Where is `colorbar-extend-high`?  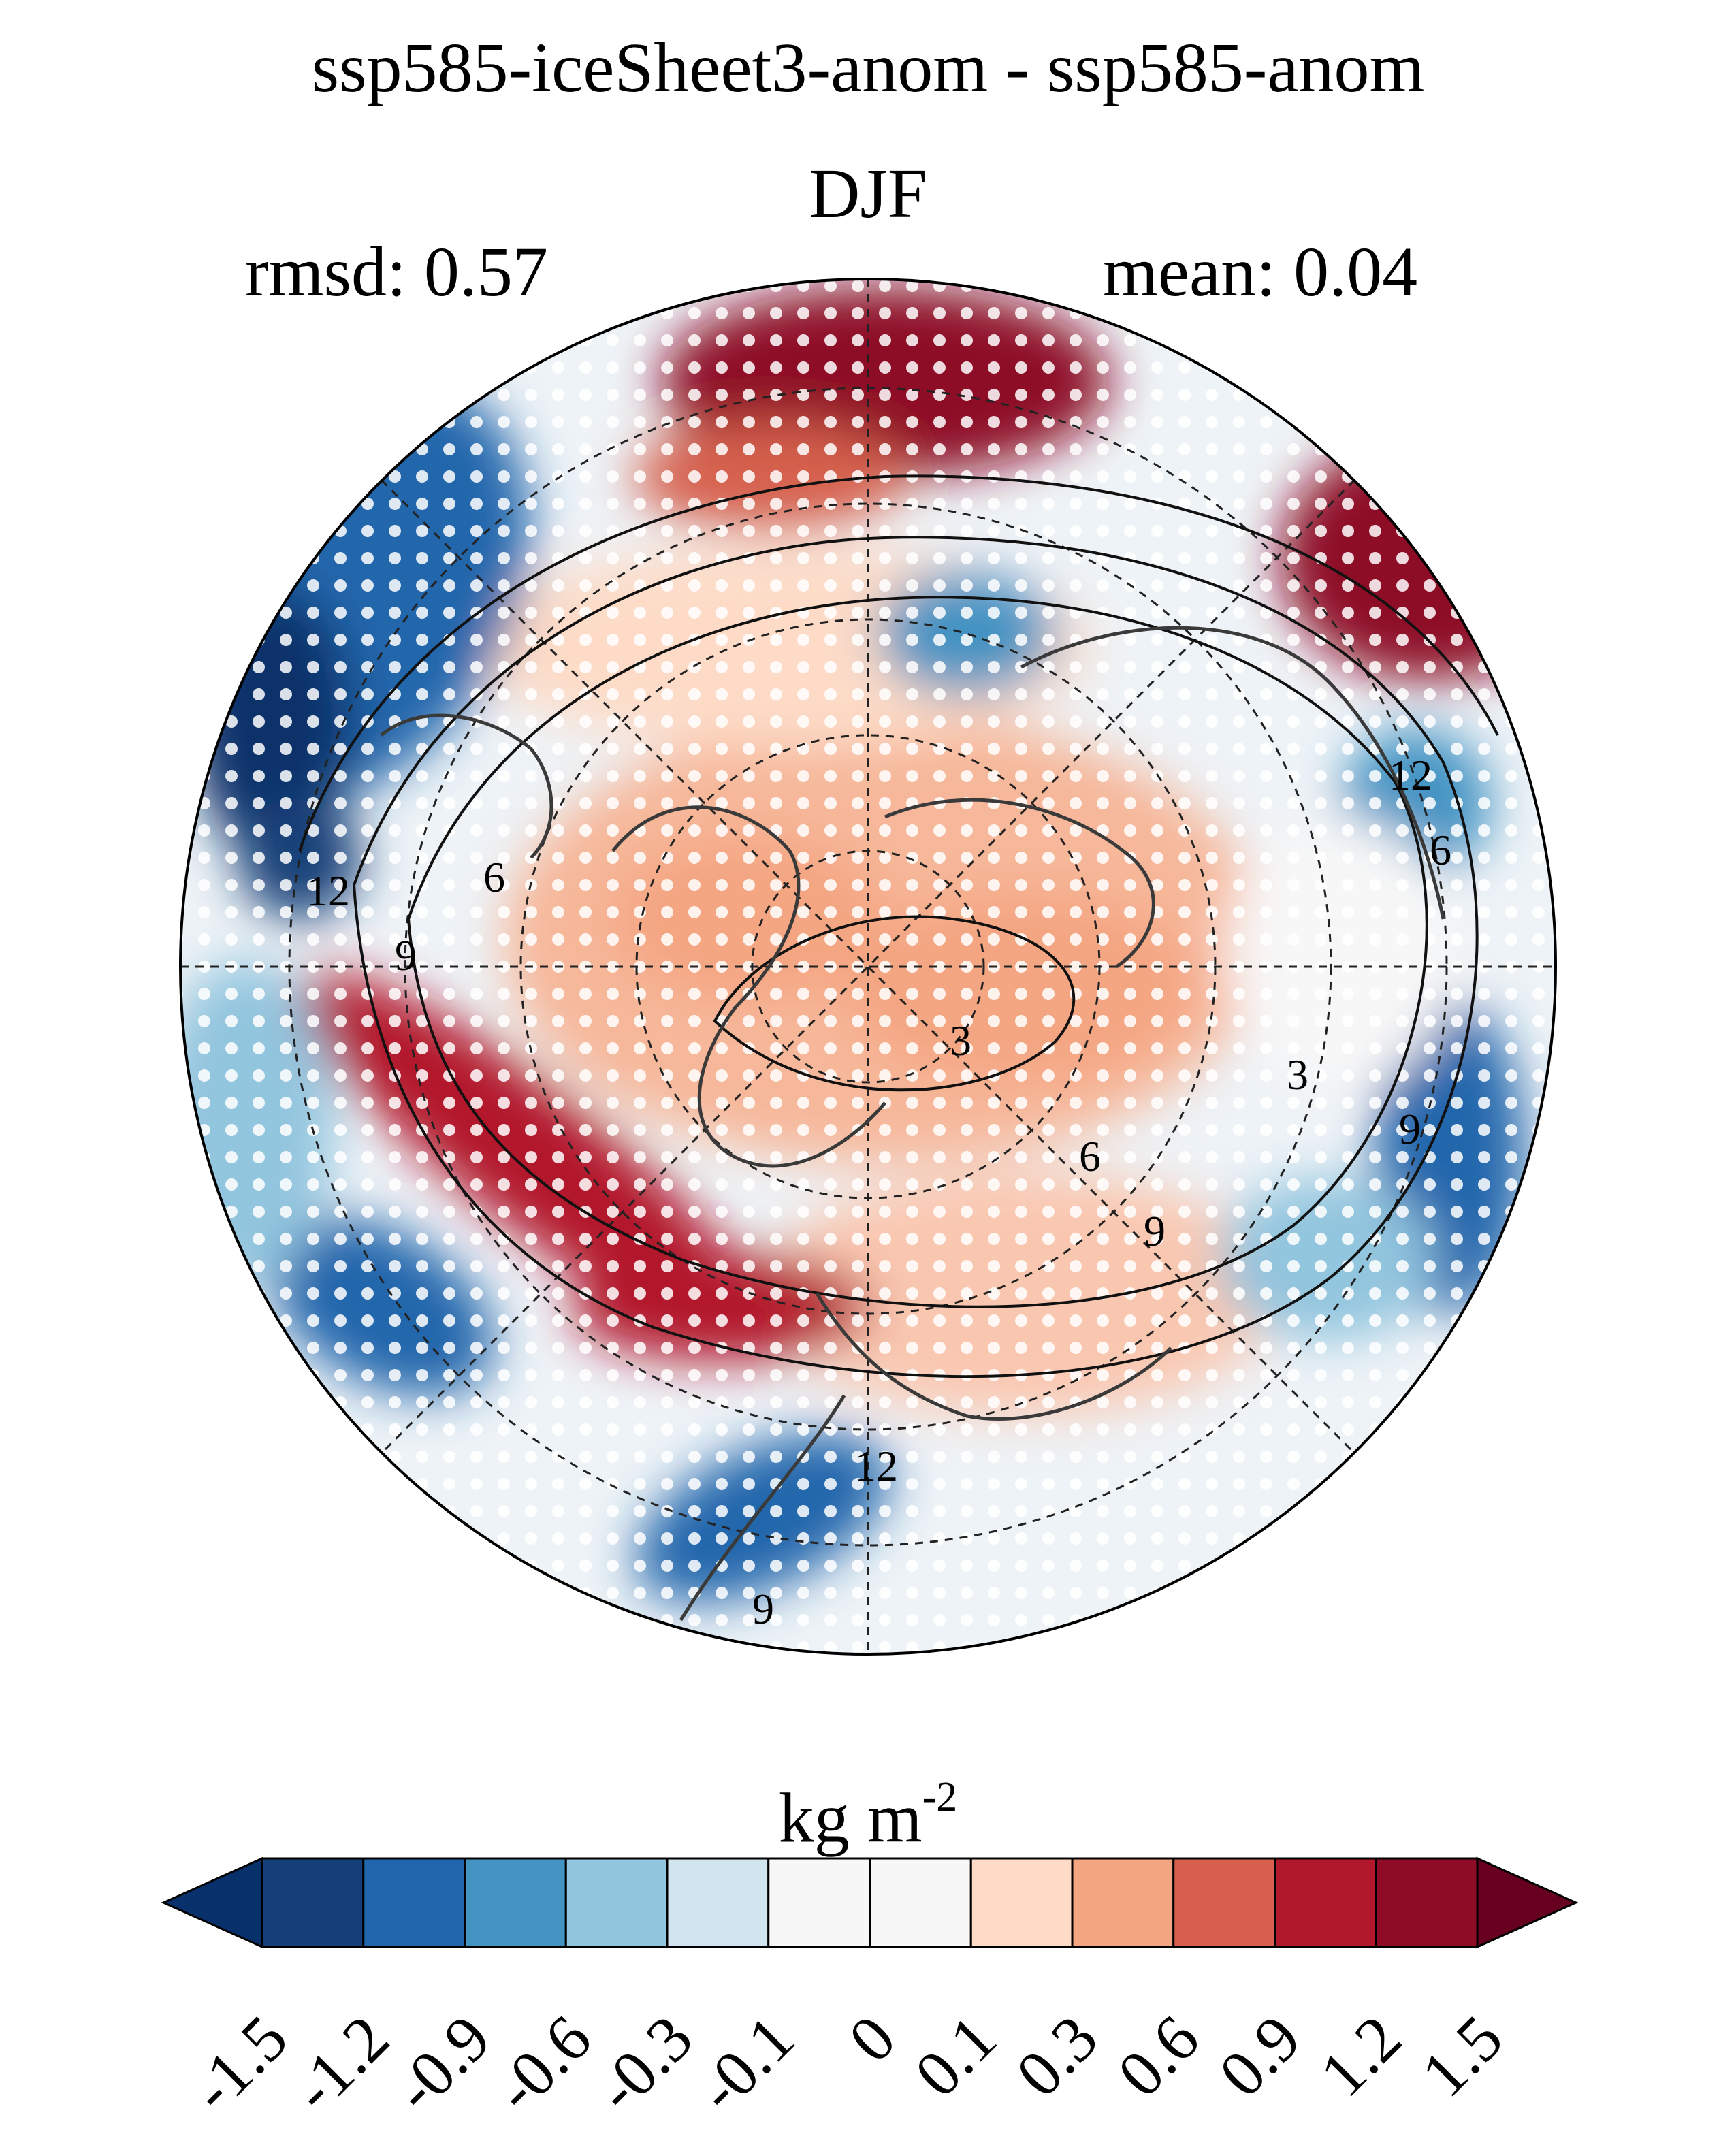 colorbar-extend-high is located at coordinates (1527, 1902).